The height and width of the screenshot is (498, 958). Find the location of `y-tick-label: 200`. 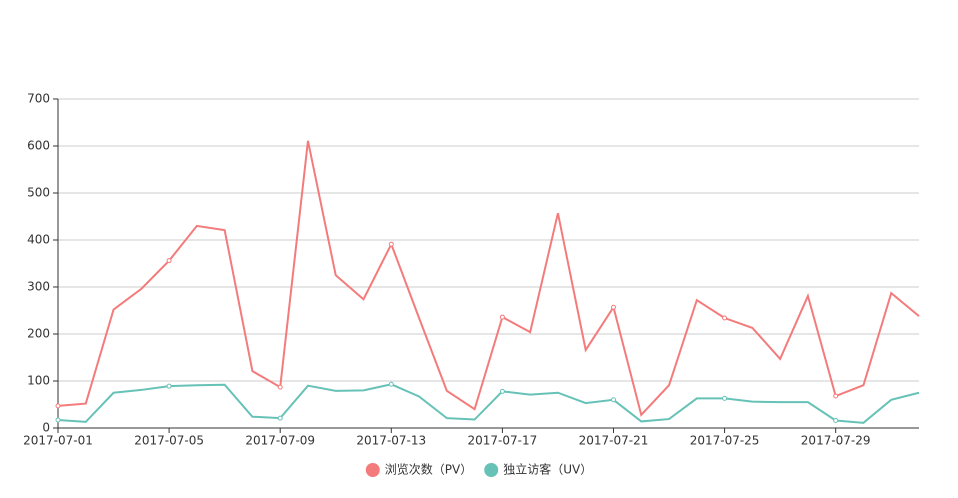

y-tick-label: 200 is located at coordinates (38, 334).